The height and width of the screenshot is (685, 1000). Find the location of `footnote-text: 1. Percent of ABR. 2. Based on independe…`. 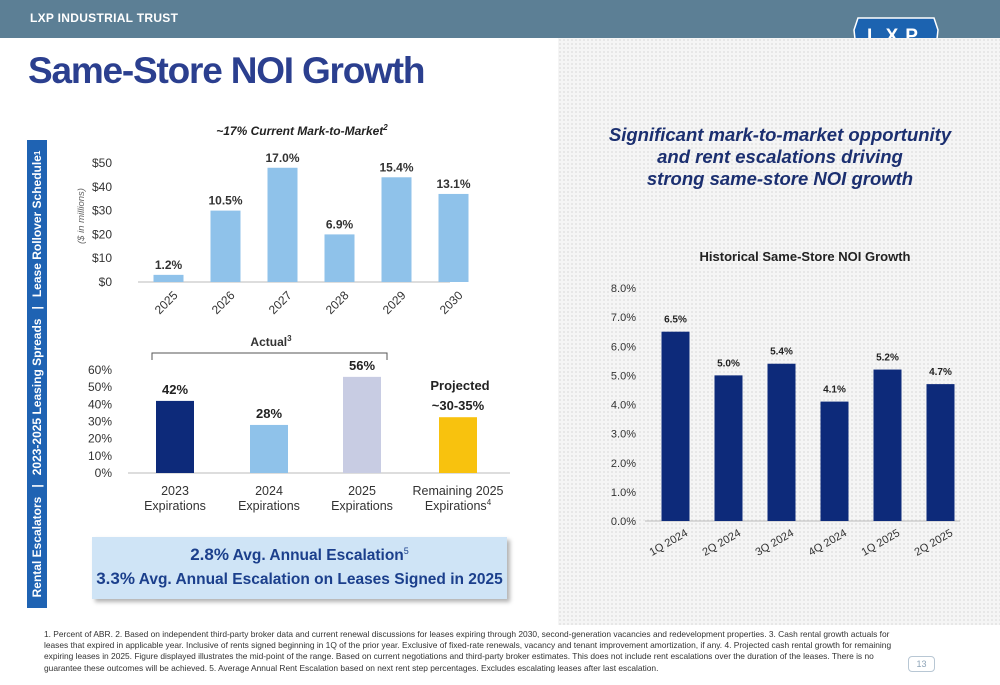

footnote-text: 1. Percent of ABR. 2. Based on independe… is located at coordinates (468, 651).